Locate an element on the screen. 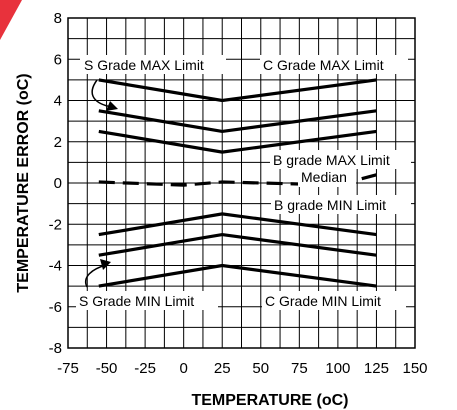 Image resolution: width=457 pixels, height=410 pixels. series-c-grade-max-limit is located at coordinates (237, 90).